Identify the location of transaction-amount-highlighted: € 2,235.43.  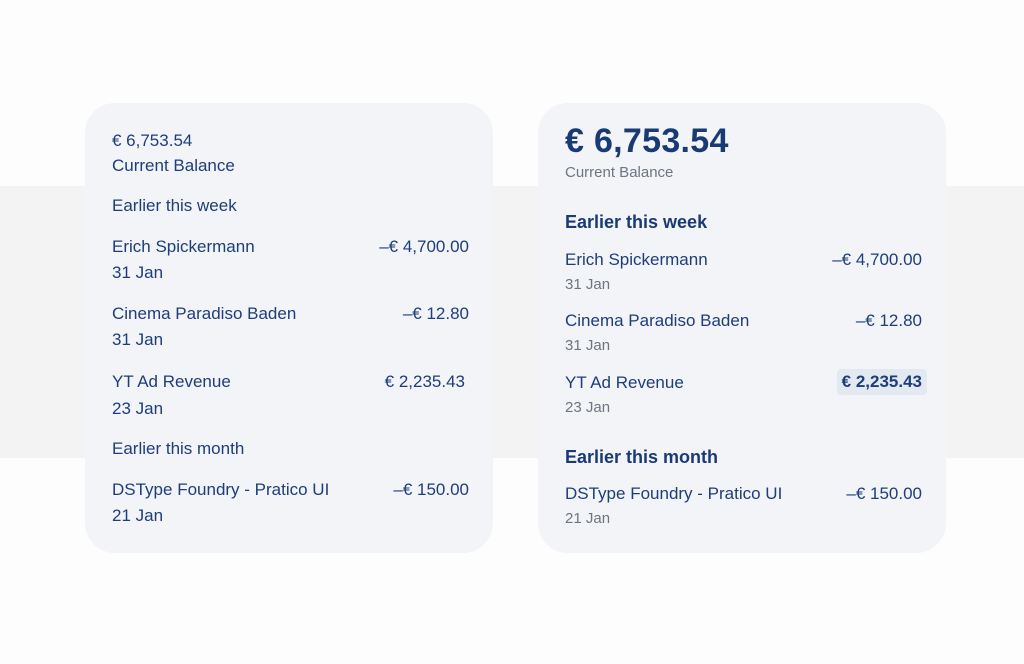
(881, 382).